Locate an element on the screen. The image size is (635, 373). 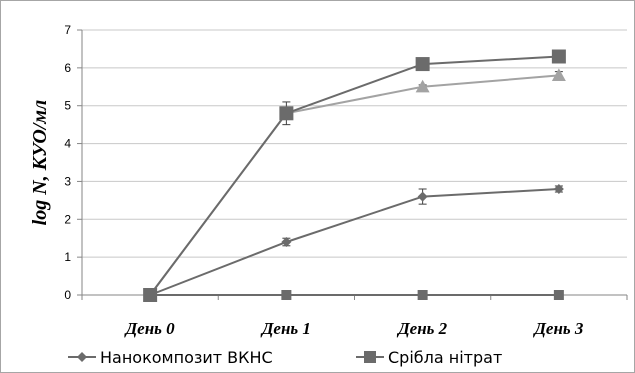
y-tick-label: 3 is located at coordinates (67, 181).